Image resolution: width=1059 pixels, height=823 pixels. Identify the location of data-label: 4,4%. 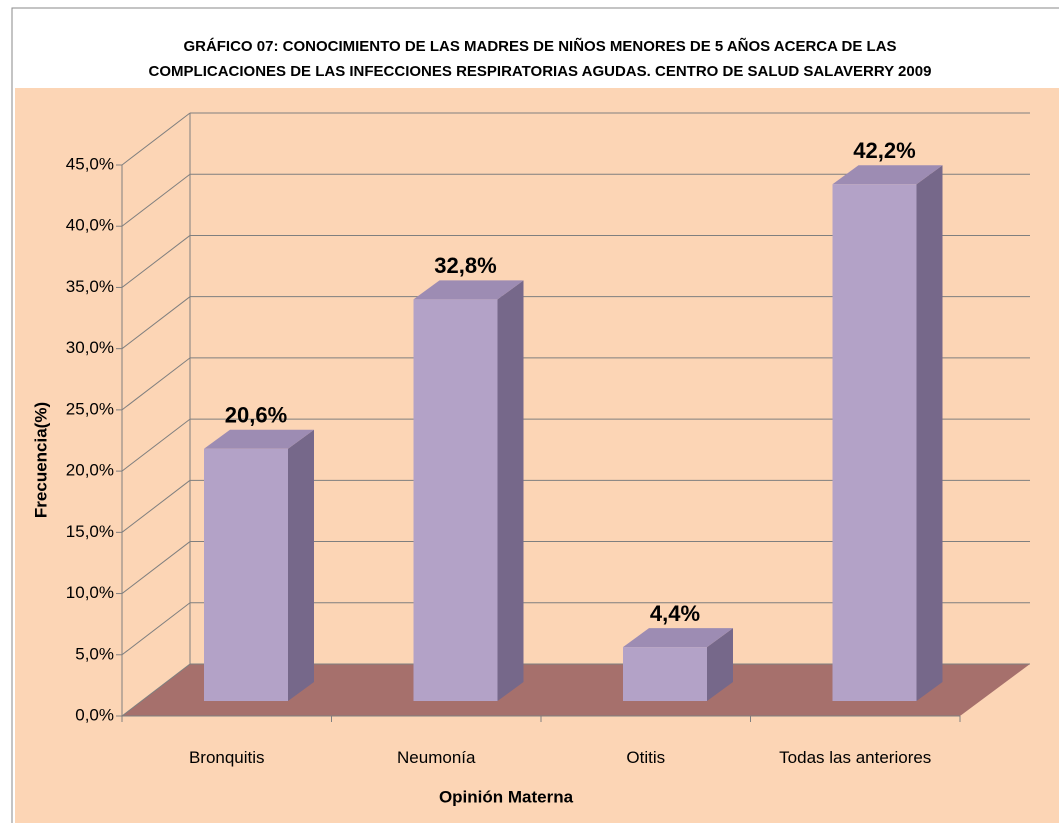
(675, 613).